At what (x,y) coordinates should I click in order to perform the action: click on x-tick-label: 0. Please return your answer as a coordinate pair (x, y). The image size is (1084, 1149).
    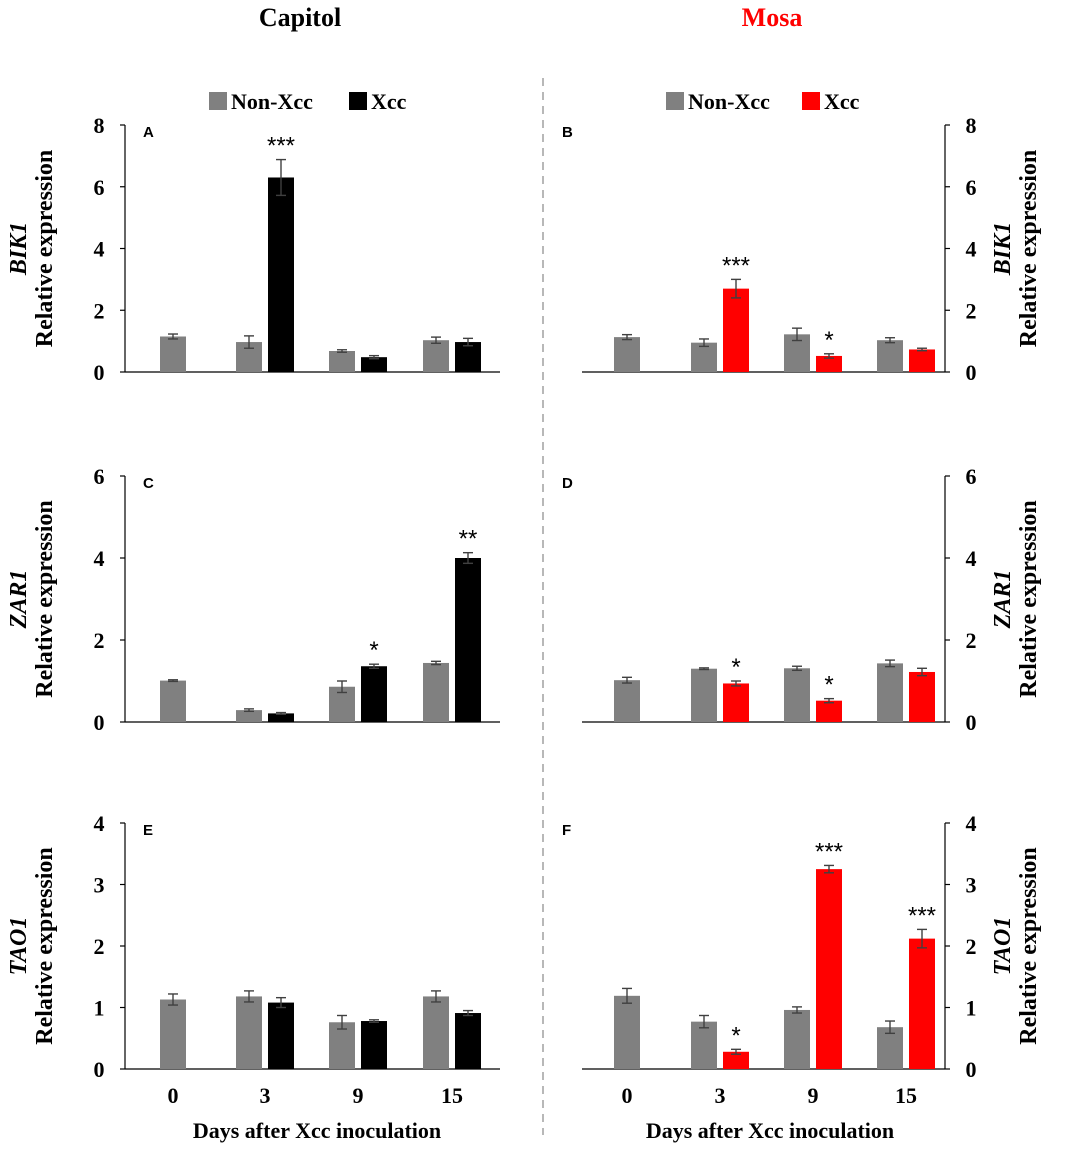
    Looking at the image, I should click on (627, 1095).